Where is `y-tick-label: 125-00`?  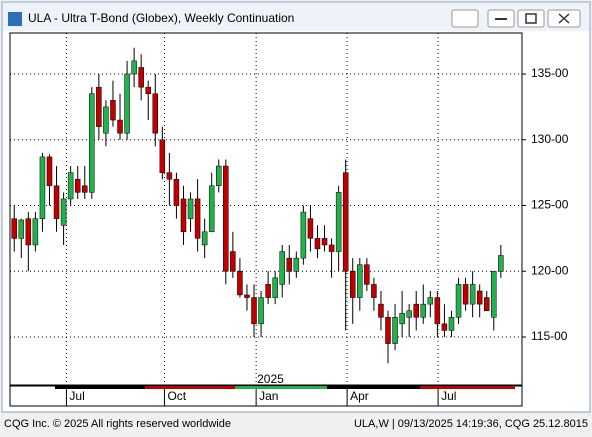
y-tick-label: 125-00 is located at coordinates (550, 205).